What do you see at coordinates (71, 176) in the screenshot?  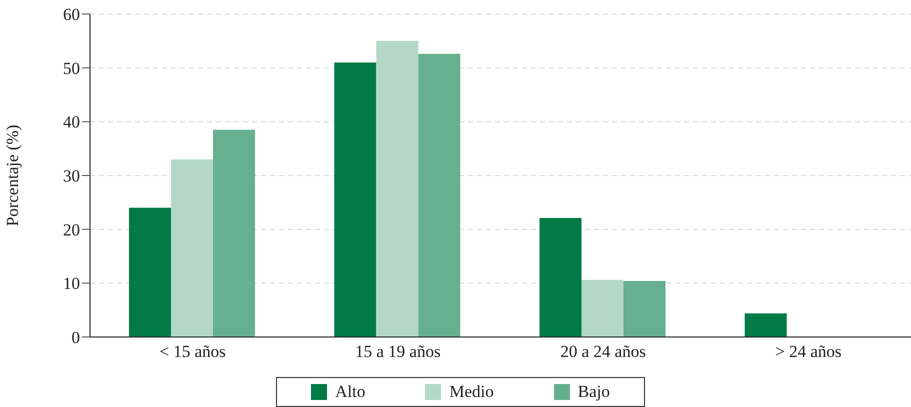 I see `y-tick-label: 30` at bounding box center [71, 176].